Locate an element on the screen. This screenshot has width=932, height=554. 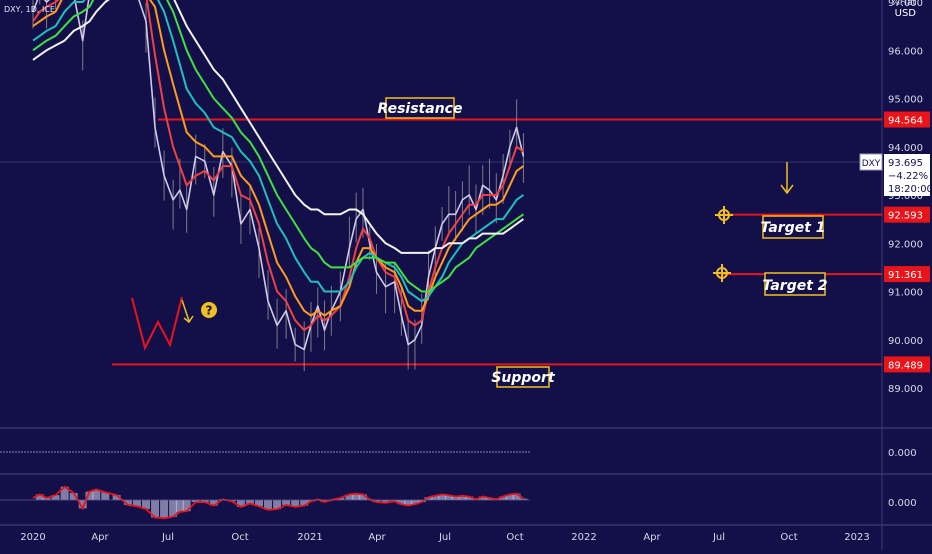
last-price-symbol: DXY is located at coordinates (871, 164).